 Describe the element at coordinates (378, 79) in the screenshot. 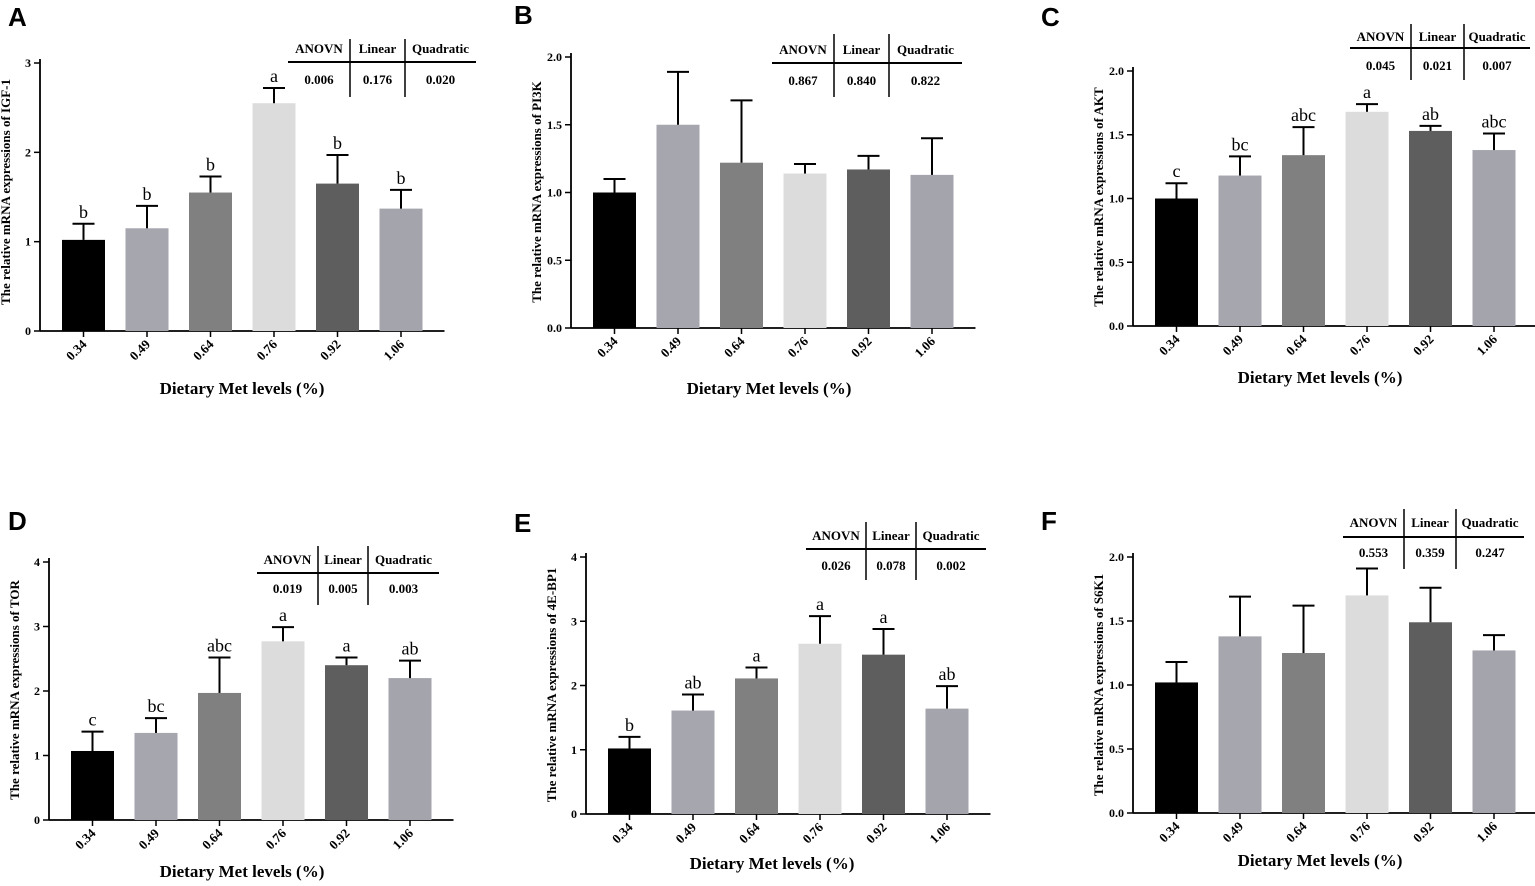

I see `panel-a-stats-value: 0.176` at that location.